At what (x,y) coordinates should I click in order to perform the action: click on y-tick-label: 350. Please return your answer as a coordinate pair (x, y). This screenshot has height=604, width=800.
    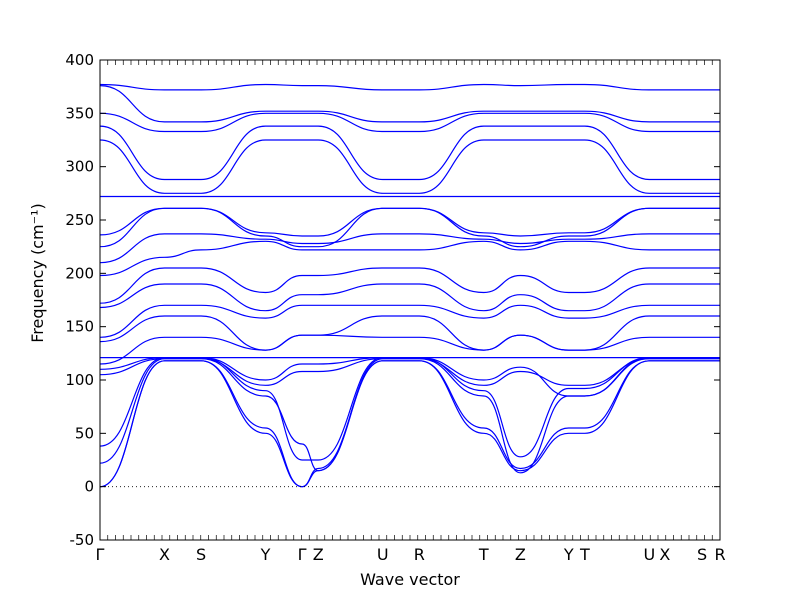
    Looking at the image, I should click on (79, 113).